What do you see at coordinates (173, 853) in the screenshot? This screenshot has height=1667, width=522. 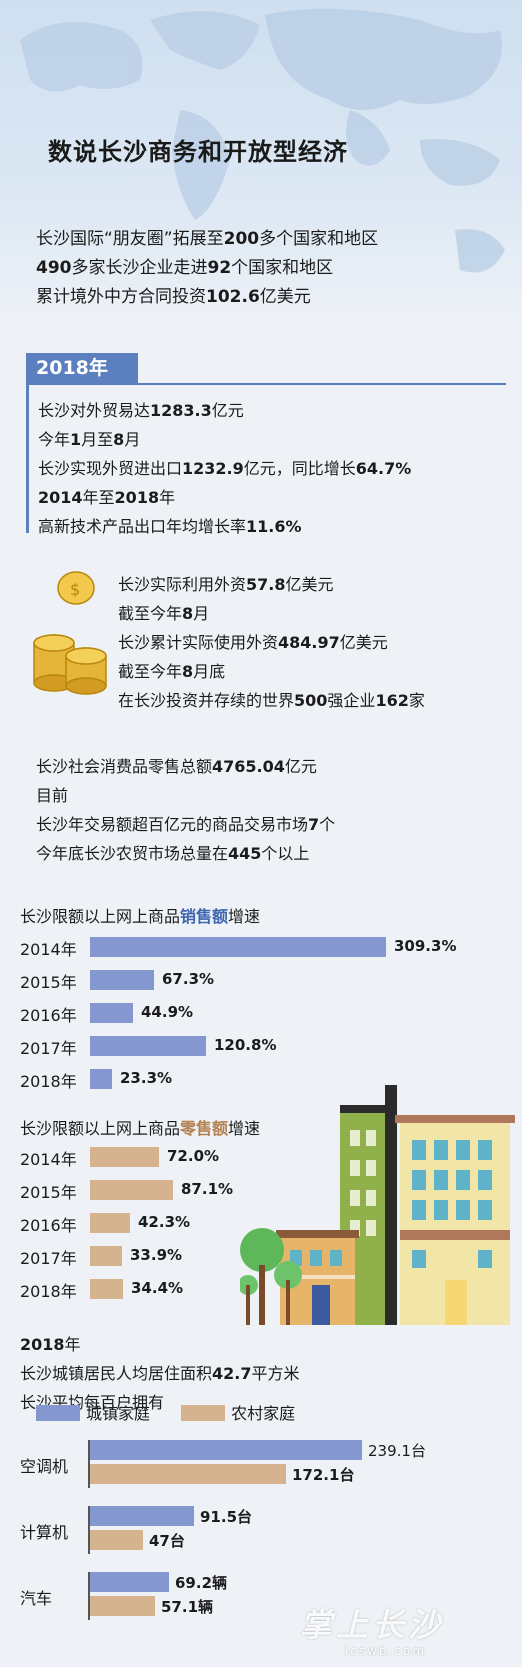 I see `stat-line: 今年底长沙农贸市场总量在445个以上` at bounding box center [173, 853].